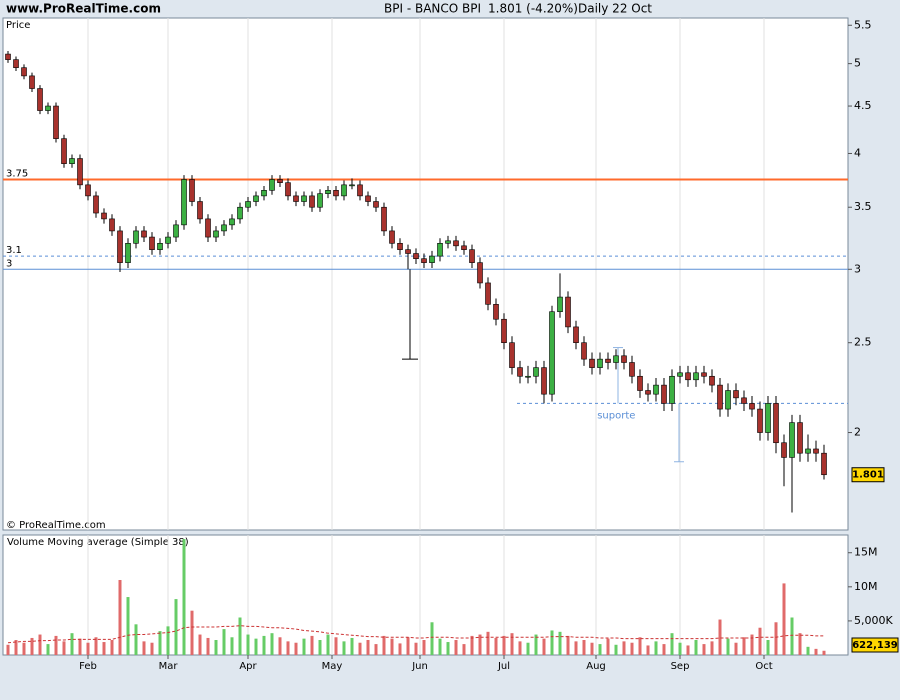 This screenshot has height=700, width=900. What do you see at coordinates (9, 263) in the screenshot?
I see `level-label: 3` at bounding box center [9, 263].